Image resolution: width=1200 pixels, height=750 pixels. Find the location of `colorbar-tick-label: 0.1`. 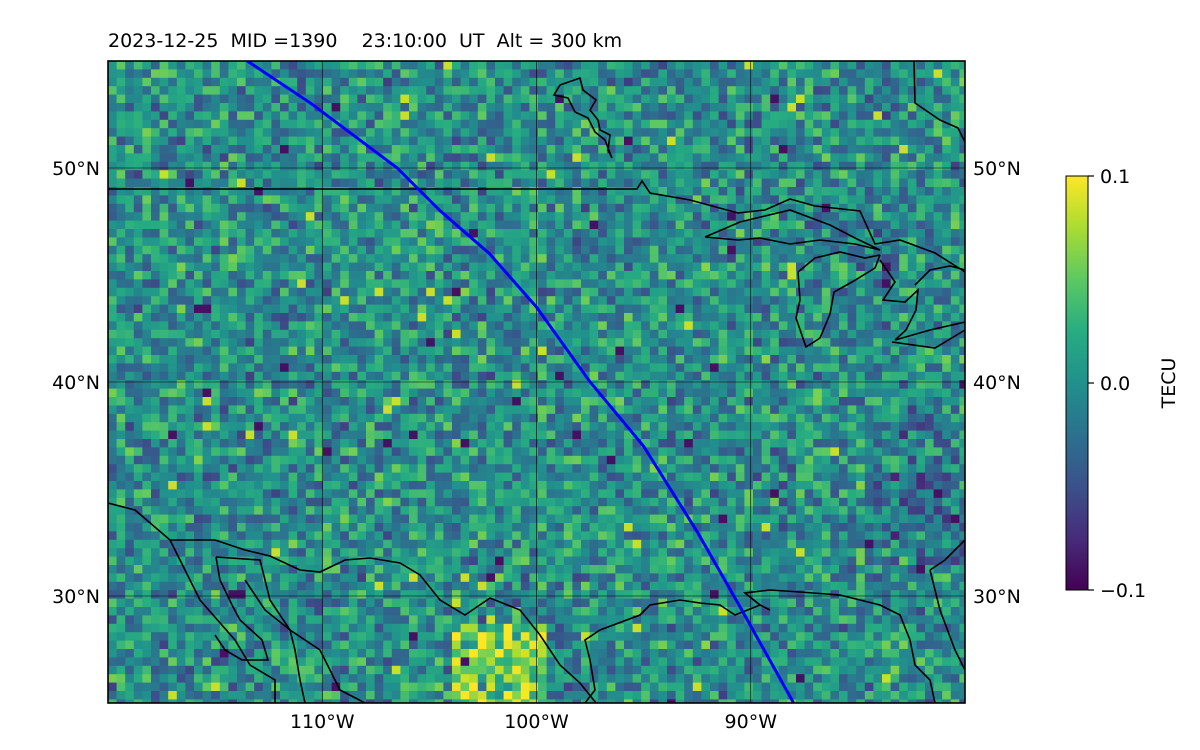

colorbar-tick-label: 0.1 is located at coordinates (1115, 177).